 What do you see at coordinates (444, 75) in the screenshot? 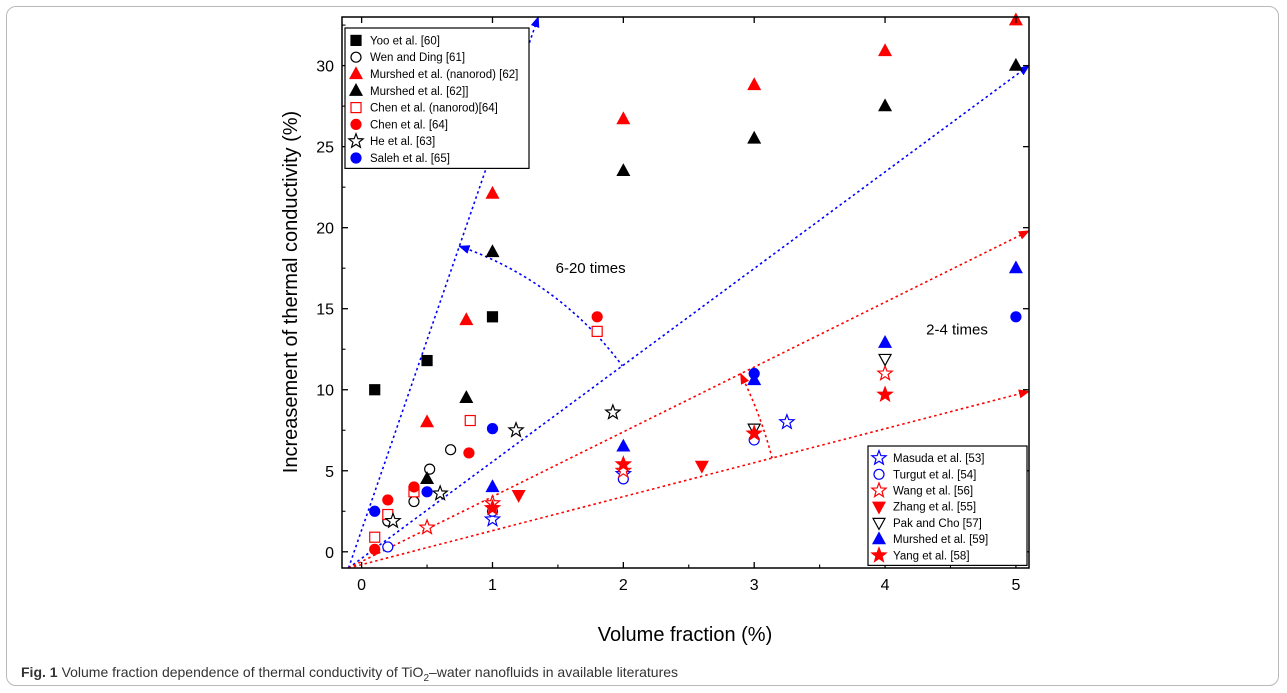
I see `legend-label: Murshed et al. (nanorod) [62]` at bounding box center [444, 75].